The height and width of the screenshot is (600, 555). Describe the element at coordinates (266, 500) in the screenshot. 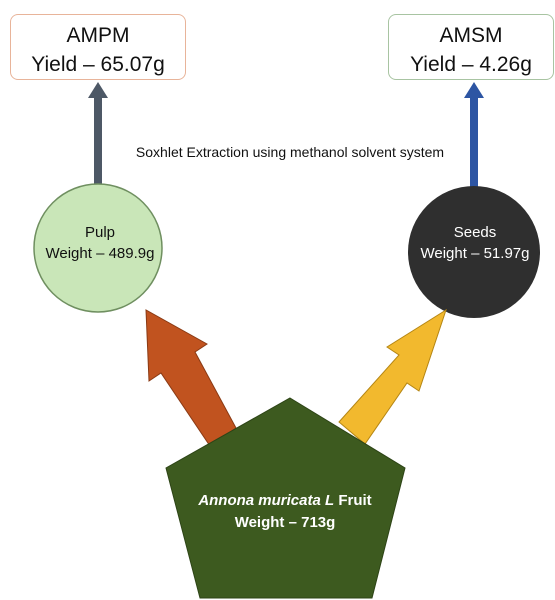

I see `fruit-species: Annona muricata L` at that location.